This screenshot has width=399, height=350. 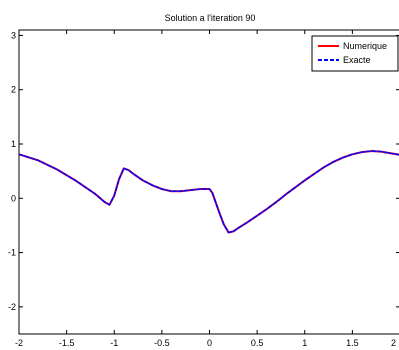 I want to click on y-tick-label: -1, so click(x=12, y=253).